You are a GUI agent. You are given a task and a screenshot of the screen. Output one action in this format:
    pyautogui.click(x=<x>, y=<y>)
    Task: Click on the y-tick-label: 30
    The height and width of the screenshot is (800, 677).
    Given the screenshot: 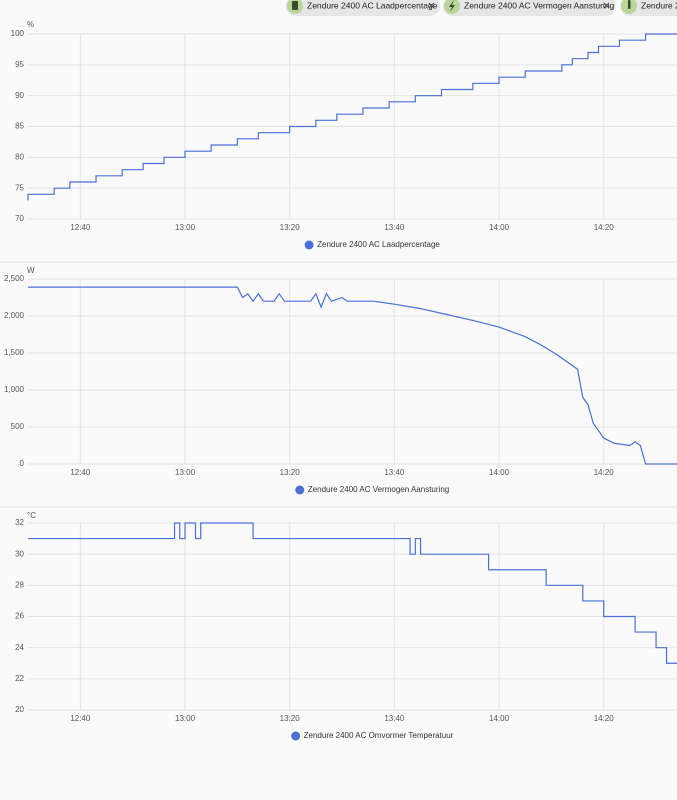 What is the action you would take?
    pyautogui.click(x=19, y=553)
    